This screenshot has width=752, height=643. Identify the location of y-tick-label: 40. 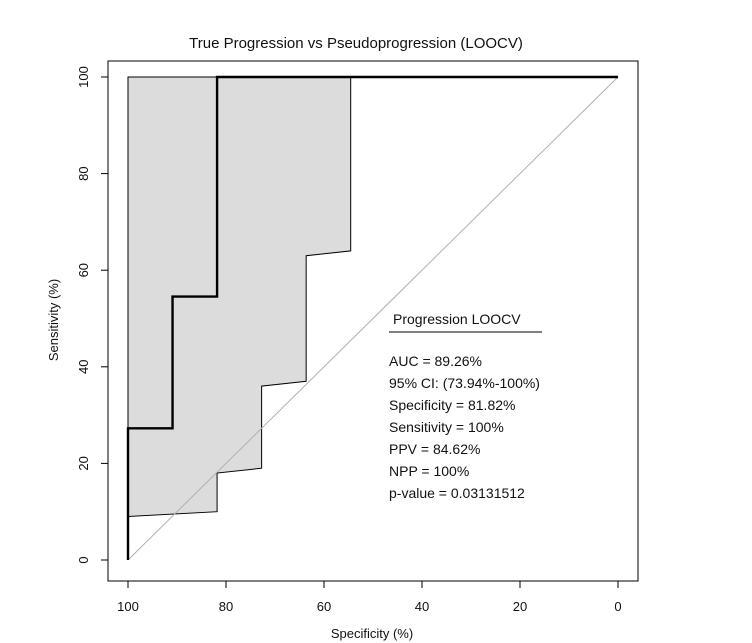
(83, 367).